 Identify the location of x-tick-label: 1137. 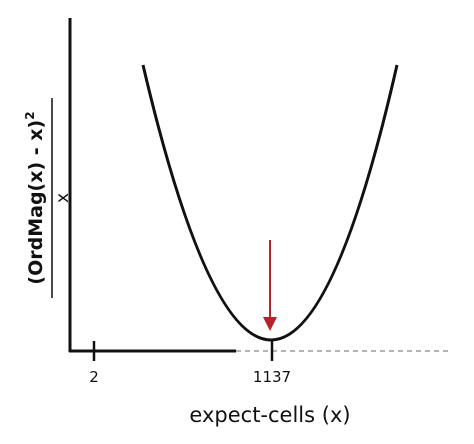
(272, 377).